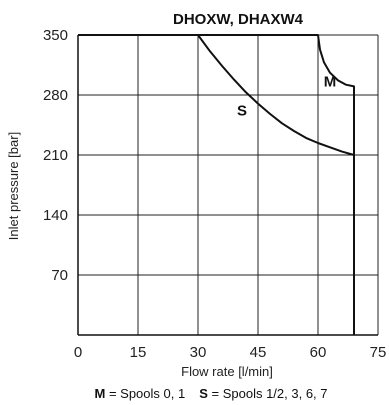  Describe the element at coordinates (203, 393) in the screenshot. I see `legend-s-key: S` at that location.